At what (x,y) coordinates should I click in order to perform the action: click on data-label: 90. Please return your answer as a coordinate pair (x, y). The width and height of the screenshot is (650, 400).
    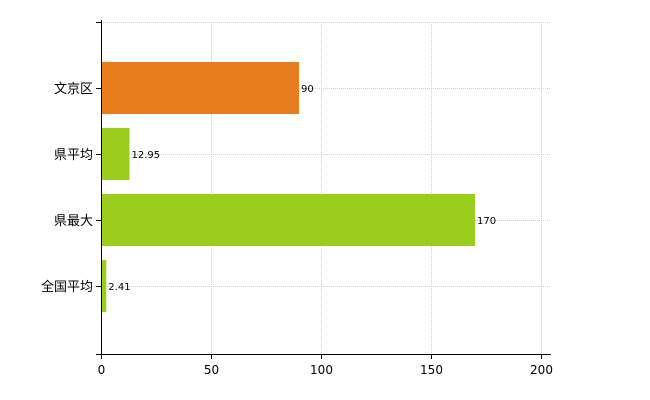
    Looking at the image, I should click on (307, 89).